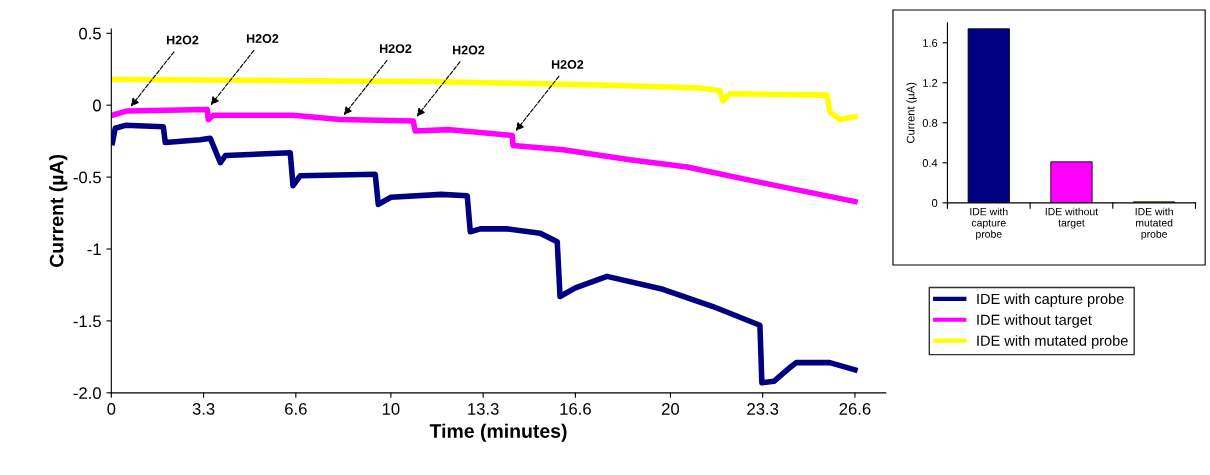 The width and height of the screenshot is (1210, 475). What do you see at coordinates (296, 408) in the screenshot?
I see `x-tick-label: 6.6` at bounding box center [296, 408].